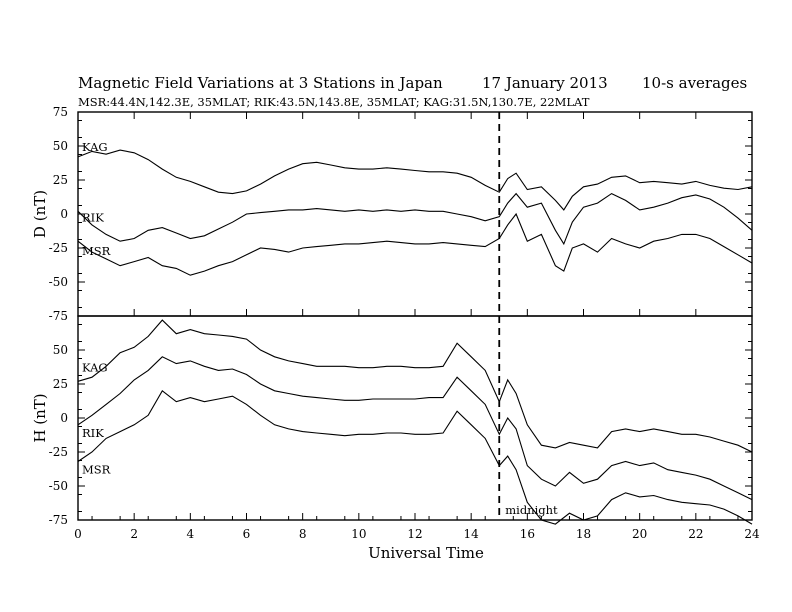 The image size is (792, 612). I want to click on midnight-annotation: midnight, so click(531, 510).